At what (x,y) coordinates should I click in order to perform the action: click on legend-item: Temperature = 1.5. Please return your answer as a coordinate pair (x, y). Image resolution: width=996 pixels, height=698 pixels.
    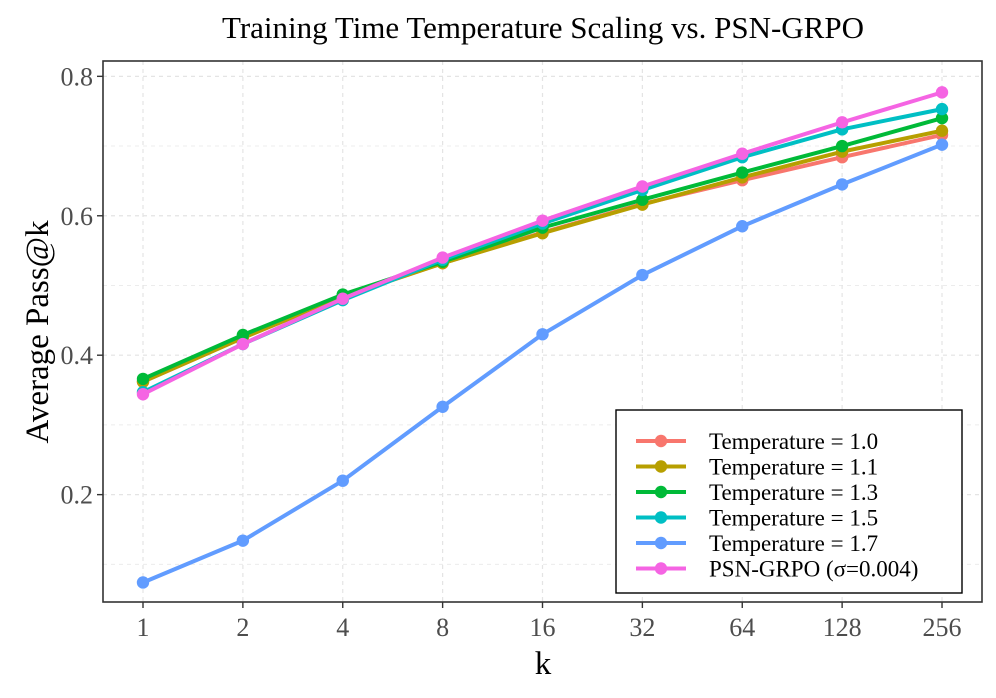
    Looking at the image, I should click on (757, 518).